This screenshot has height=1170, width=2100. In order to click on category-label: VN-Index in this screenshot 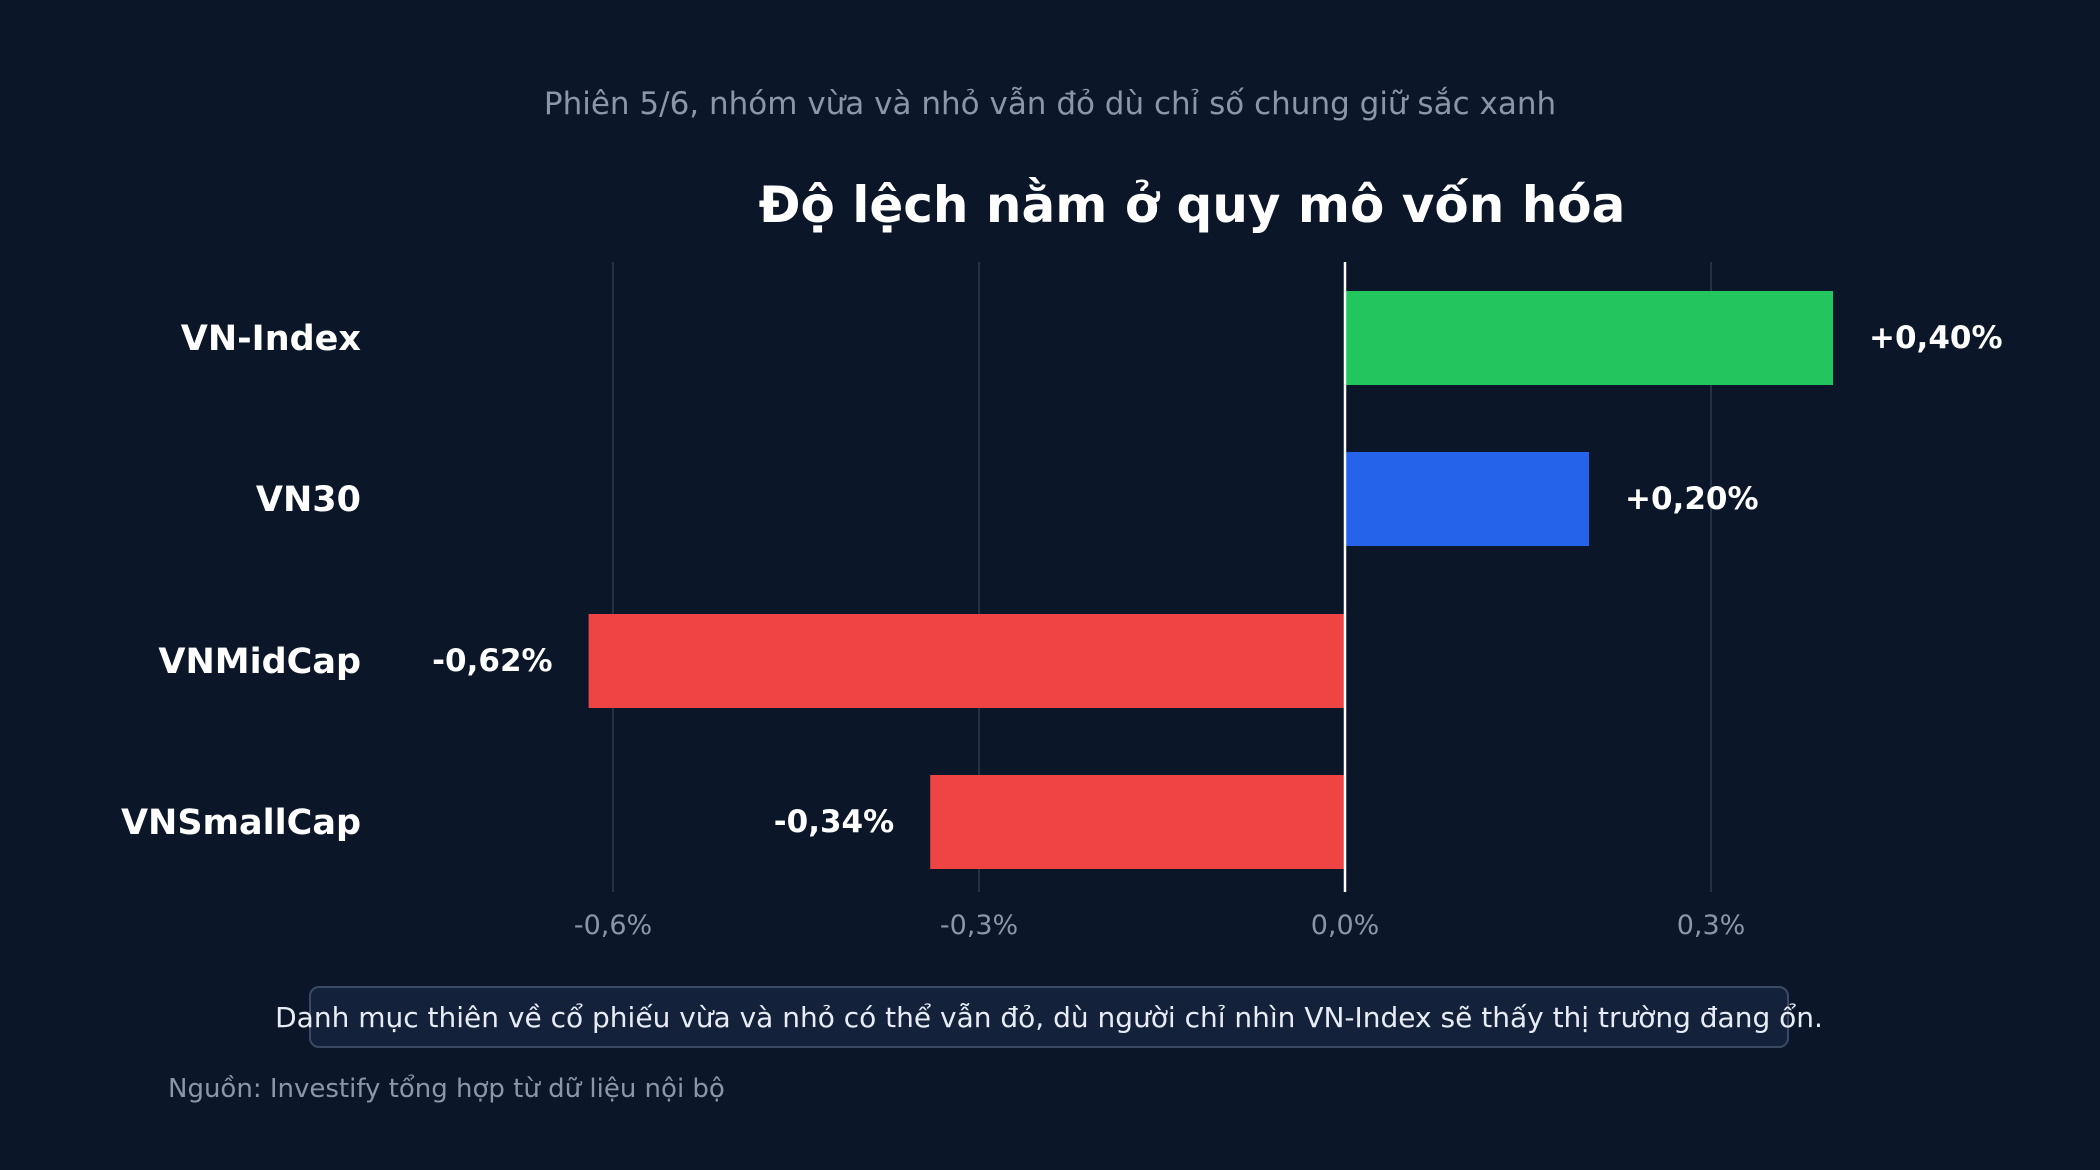, I will do `click(271, 339)`.